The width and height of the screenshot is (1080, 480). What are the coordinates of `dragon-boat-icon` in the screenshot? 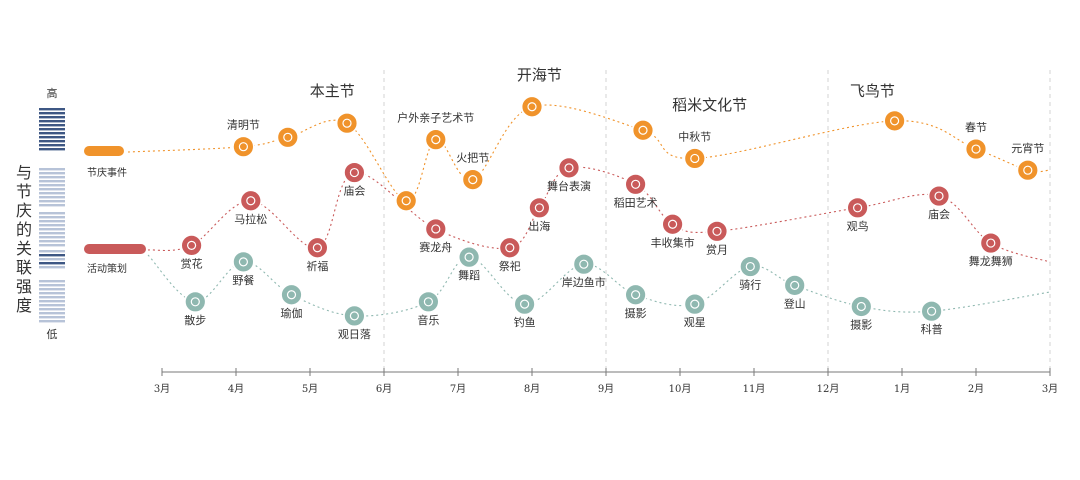 It's located at (436, 229).